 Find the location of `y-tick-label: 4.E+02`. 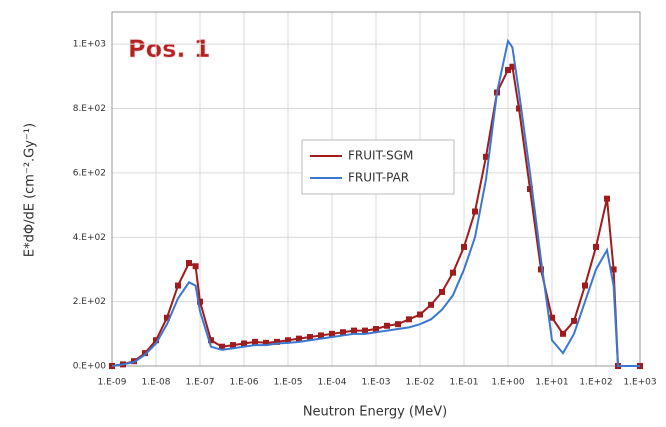

y-tick-label: 4.E+02 is located at coordinates (89, 238).